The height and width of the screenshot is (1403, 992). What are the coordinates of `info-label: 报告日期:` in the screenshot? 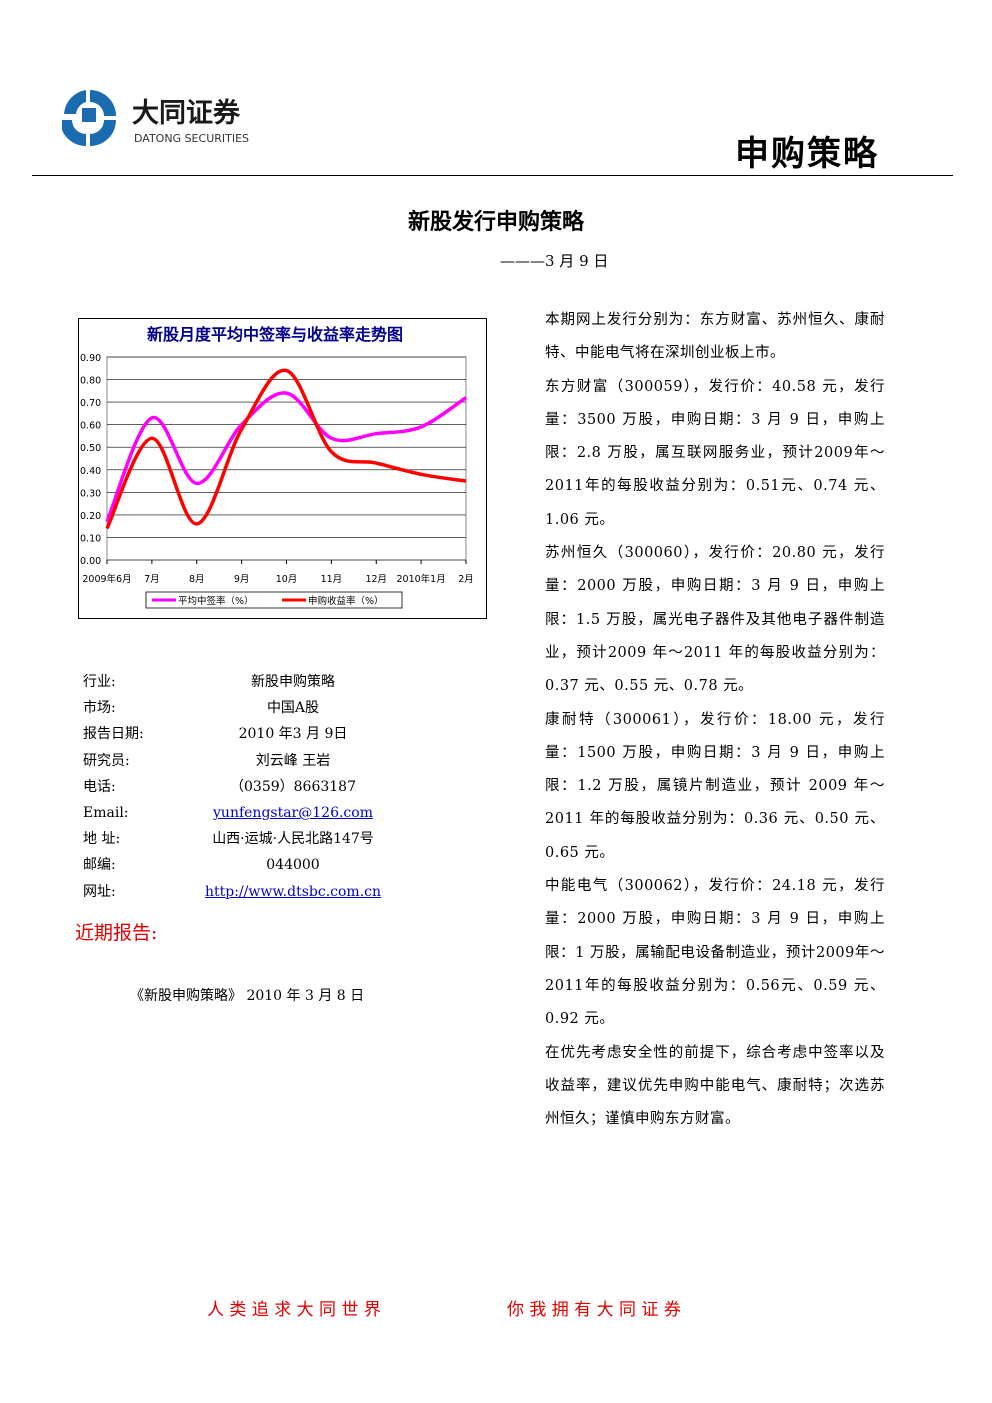 It's located at (113, 734).